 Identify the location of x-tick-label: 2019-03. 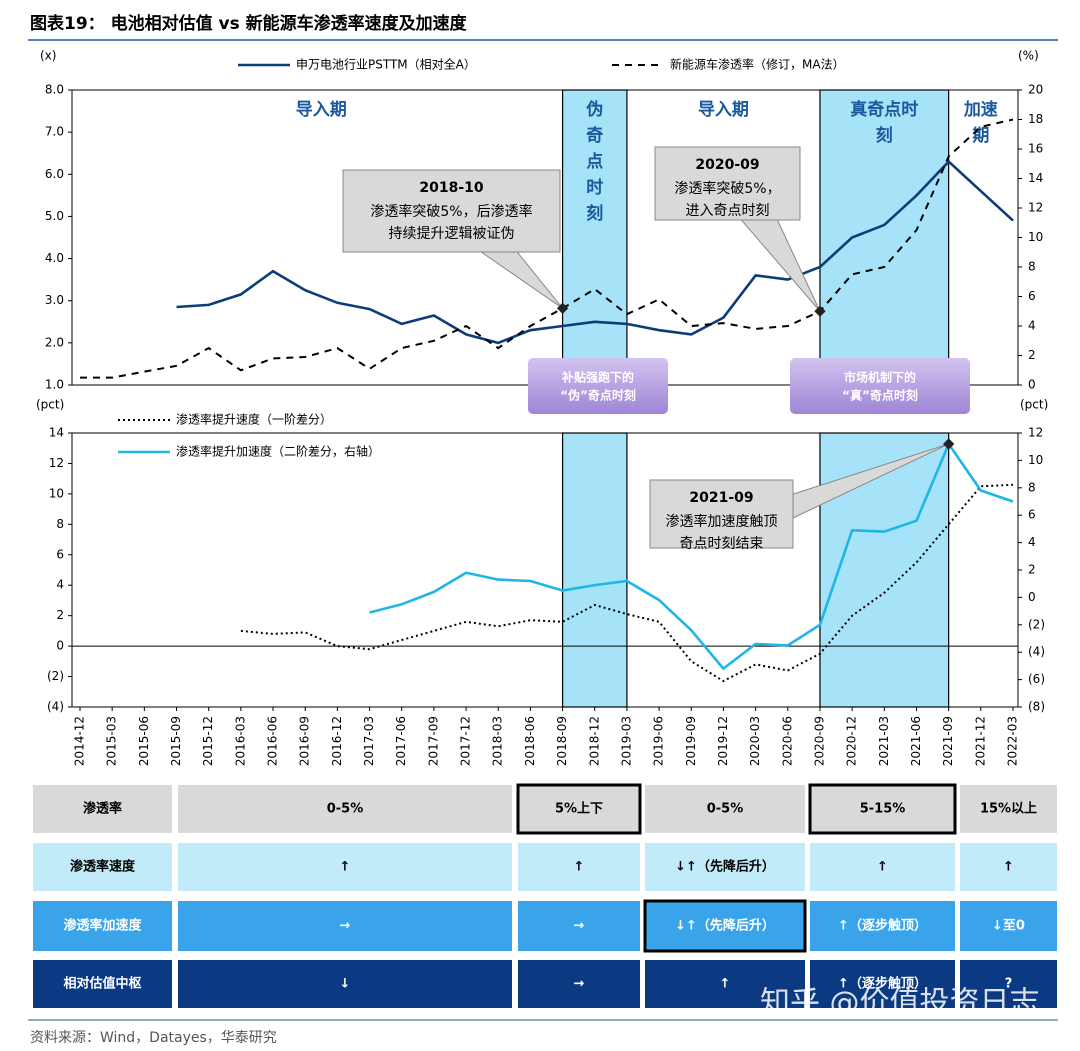
(626, 741).